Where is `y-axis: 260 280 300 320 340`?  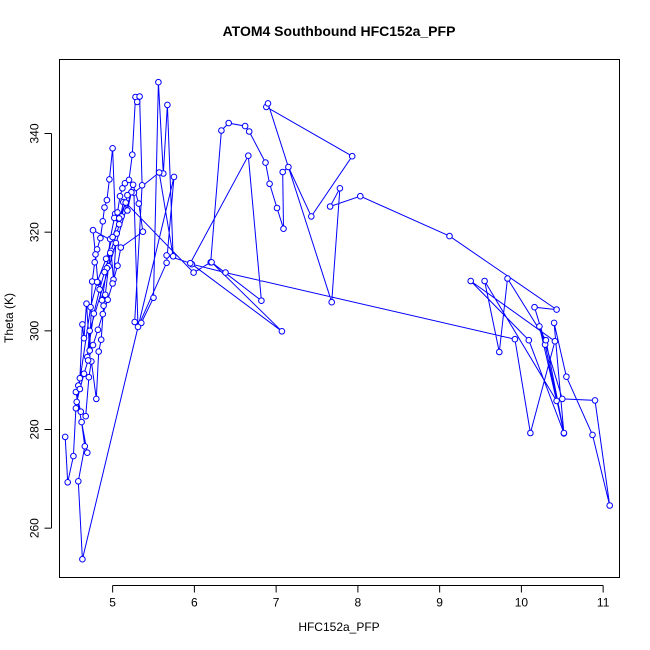
y-axis: 260 280 300 320 340 is located at coordinates (40, 330).